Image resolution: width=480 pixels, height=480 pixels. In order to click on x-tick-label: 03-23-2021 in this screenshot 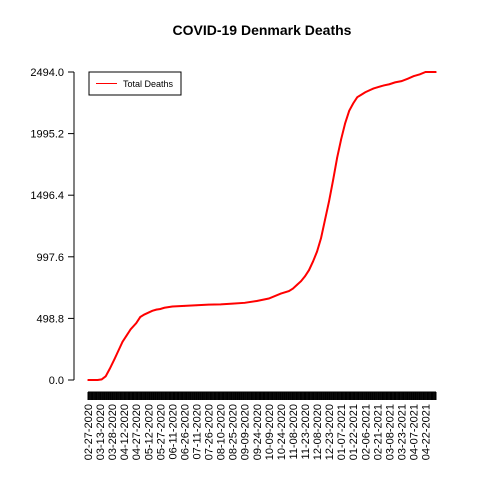, I will do `click(402, 432)`.